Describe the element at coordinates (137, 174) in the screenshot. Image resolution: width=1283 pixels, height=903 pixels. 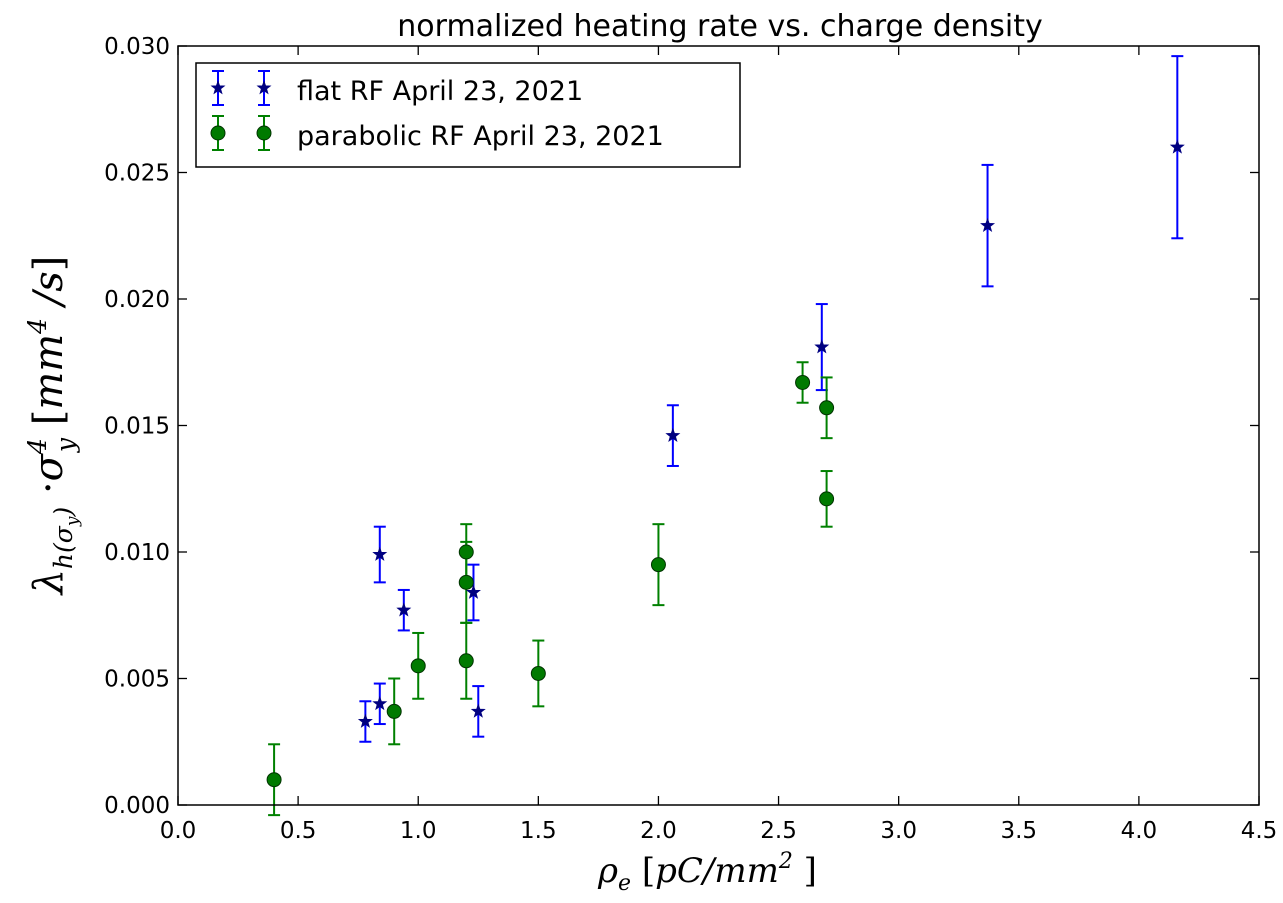
I see `y-tick-label: 0.025` at that location.